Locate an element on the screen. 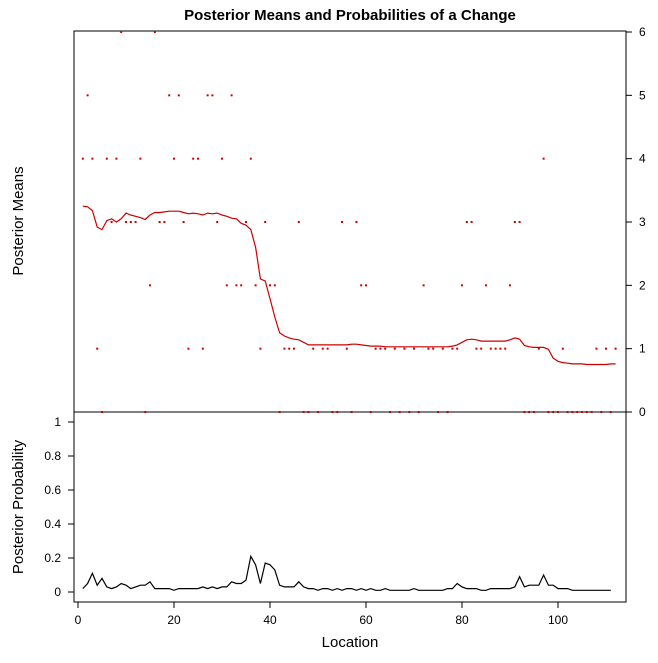 The image size is (658, 663). top-y-tick-label: 3 is located at coordinates (642, 222).